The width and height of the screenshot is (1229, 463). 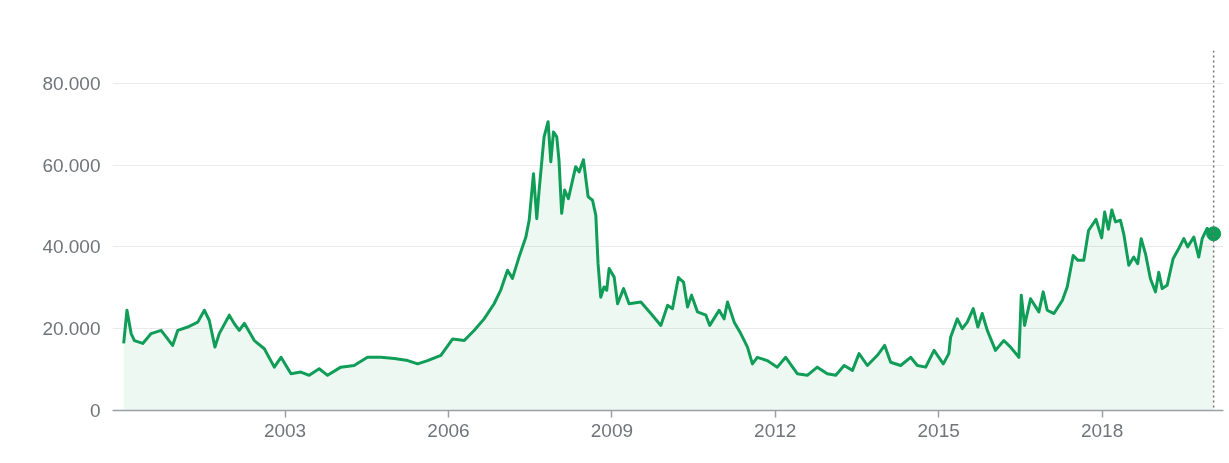 What do you see at coordinates (71, 329) in the screenshot?
I see `y-tick-label: 20.000` at bounding box center [71, 329].